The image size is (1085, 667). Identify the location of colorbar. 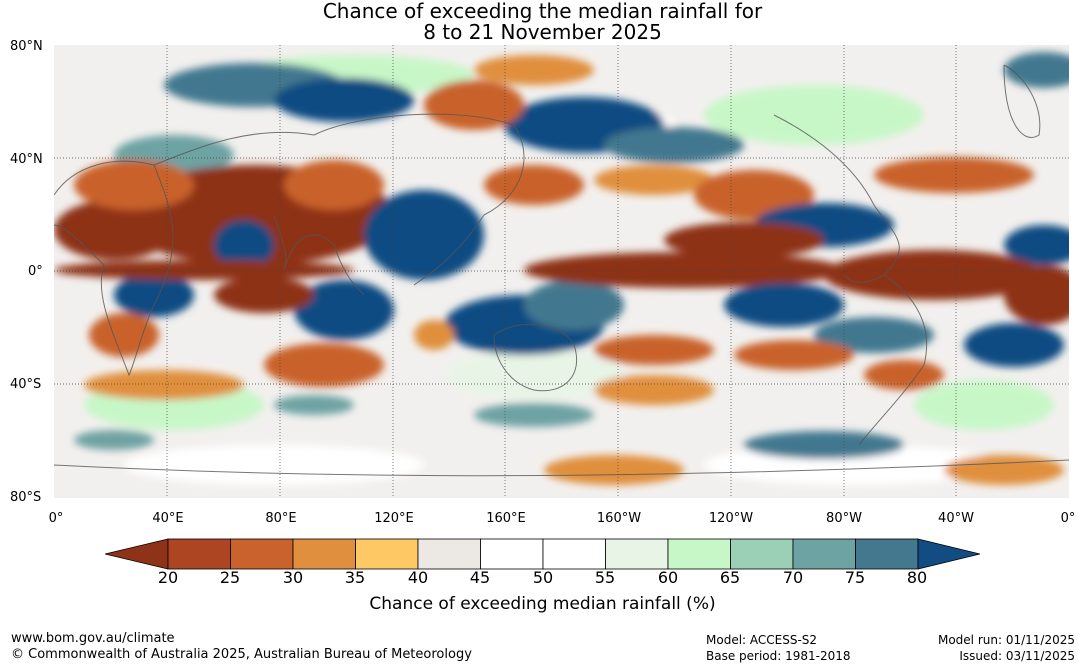
(542, 554).